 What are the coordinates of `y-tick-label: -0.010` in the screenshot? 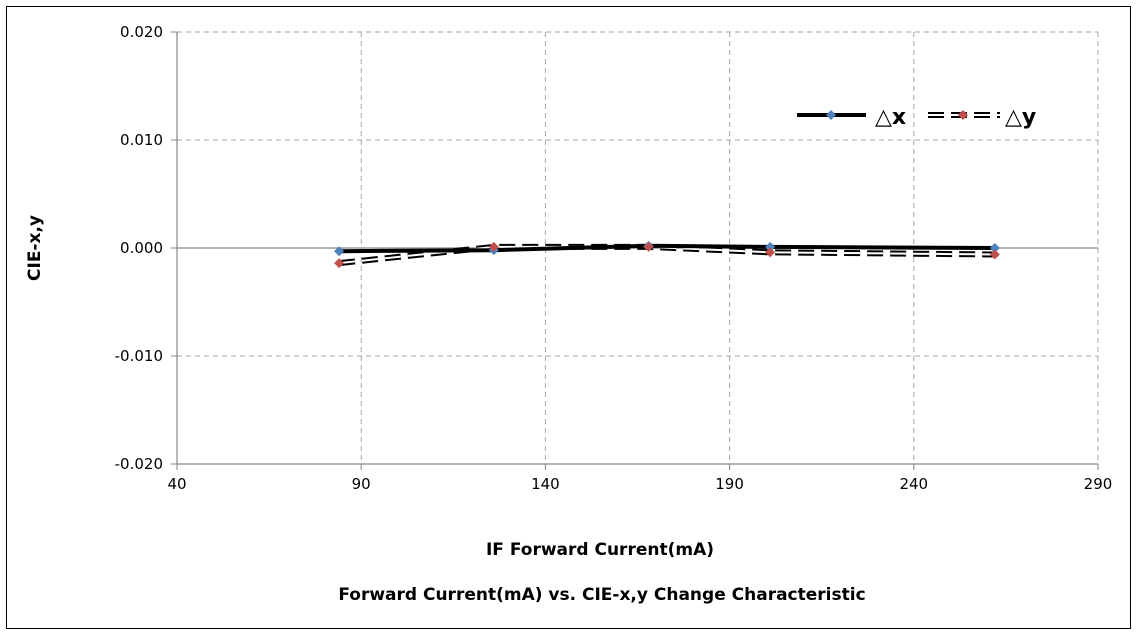 It's located at (139, 356).